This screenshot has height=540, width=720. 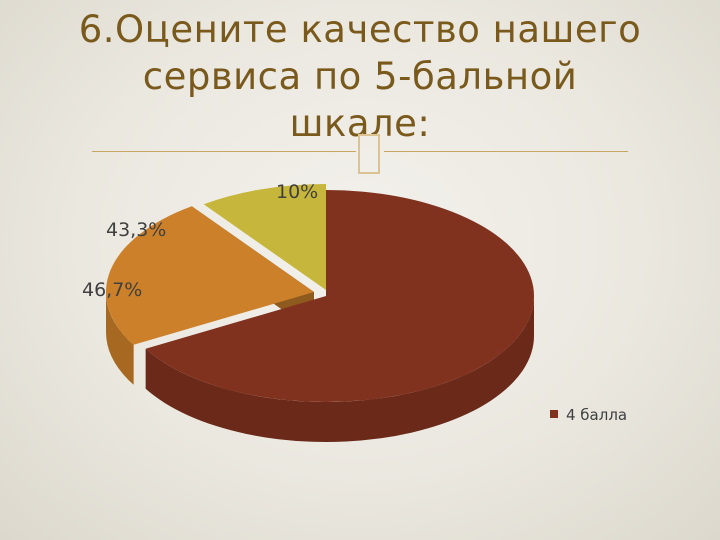 I want to click on pie-data-label-1: 46,7%, so click(x=112, y=290).